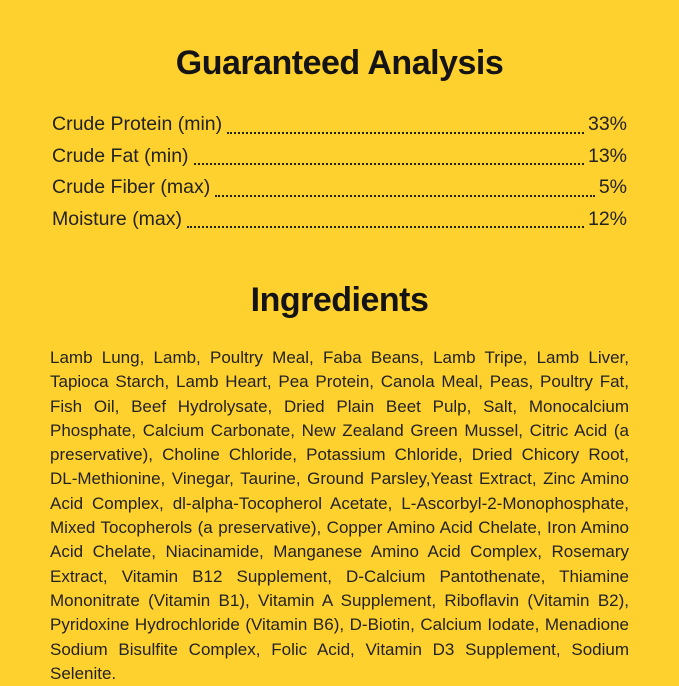  Describe the element at coordinates (612, 187) in the screenshot. I see `analysis-row-value: 5%` at that location.